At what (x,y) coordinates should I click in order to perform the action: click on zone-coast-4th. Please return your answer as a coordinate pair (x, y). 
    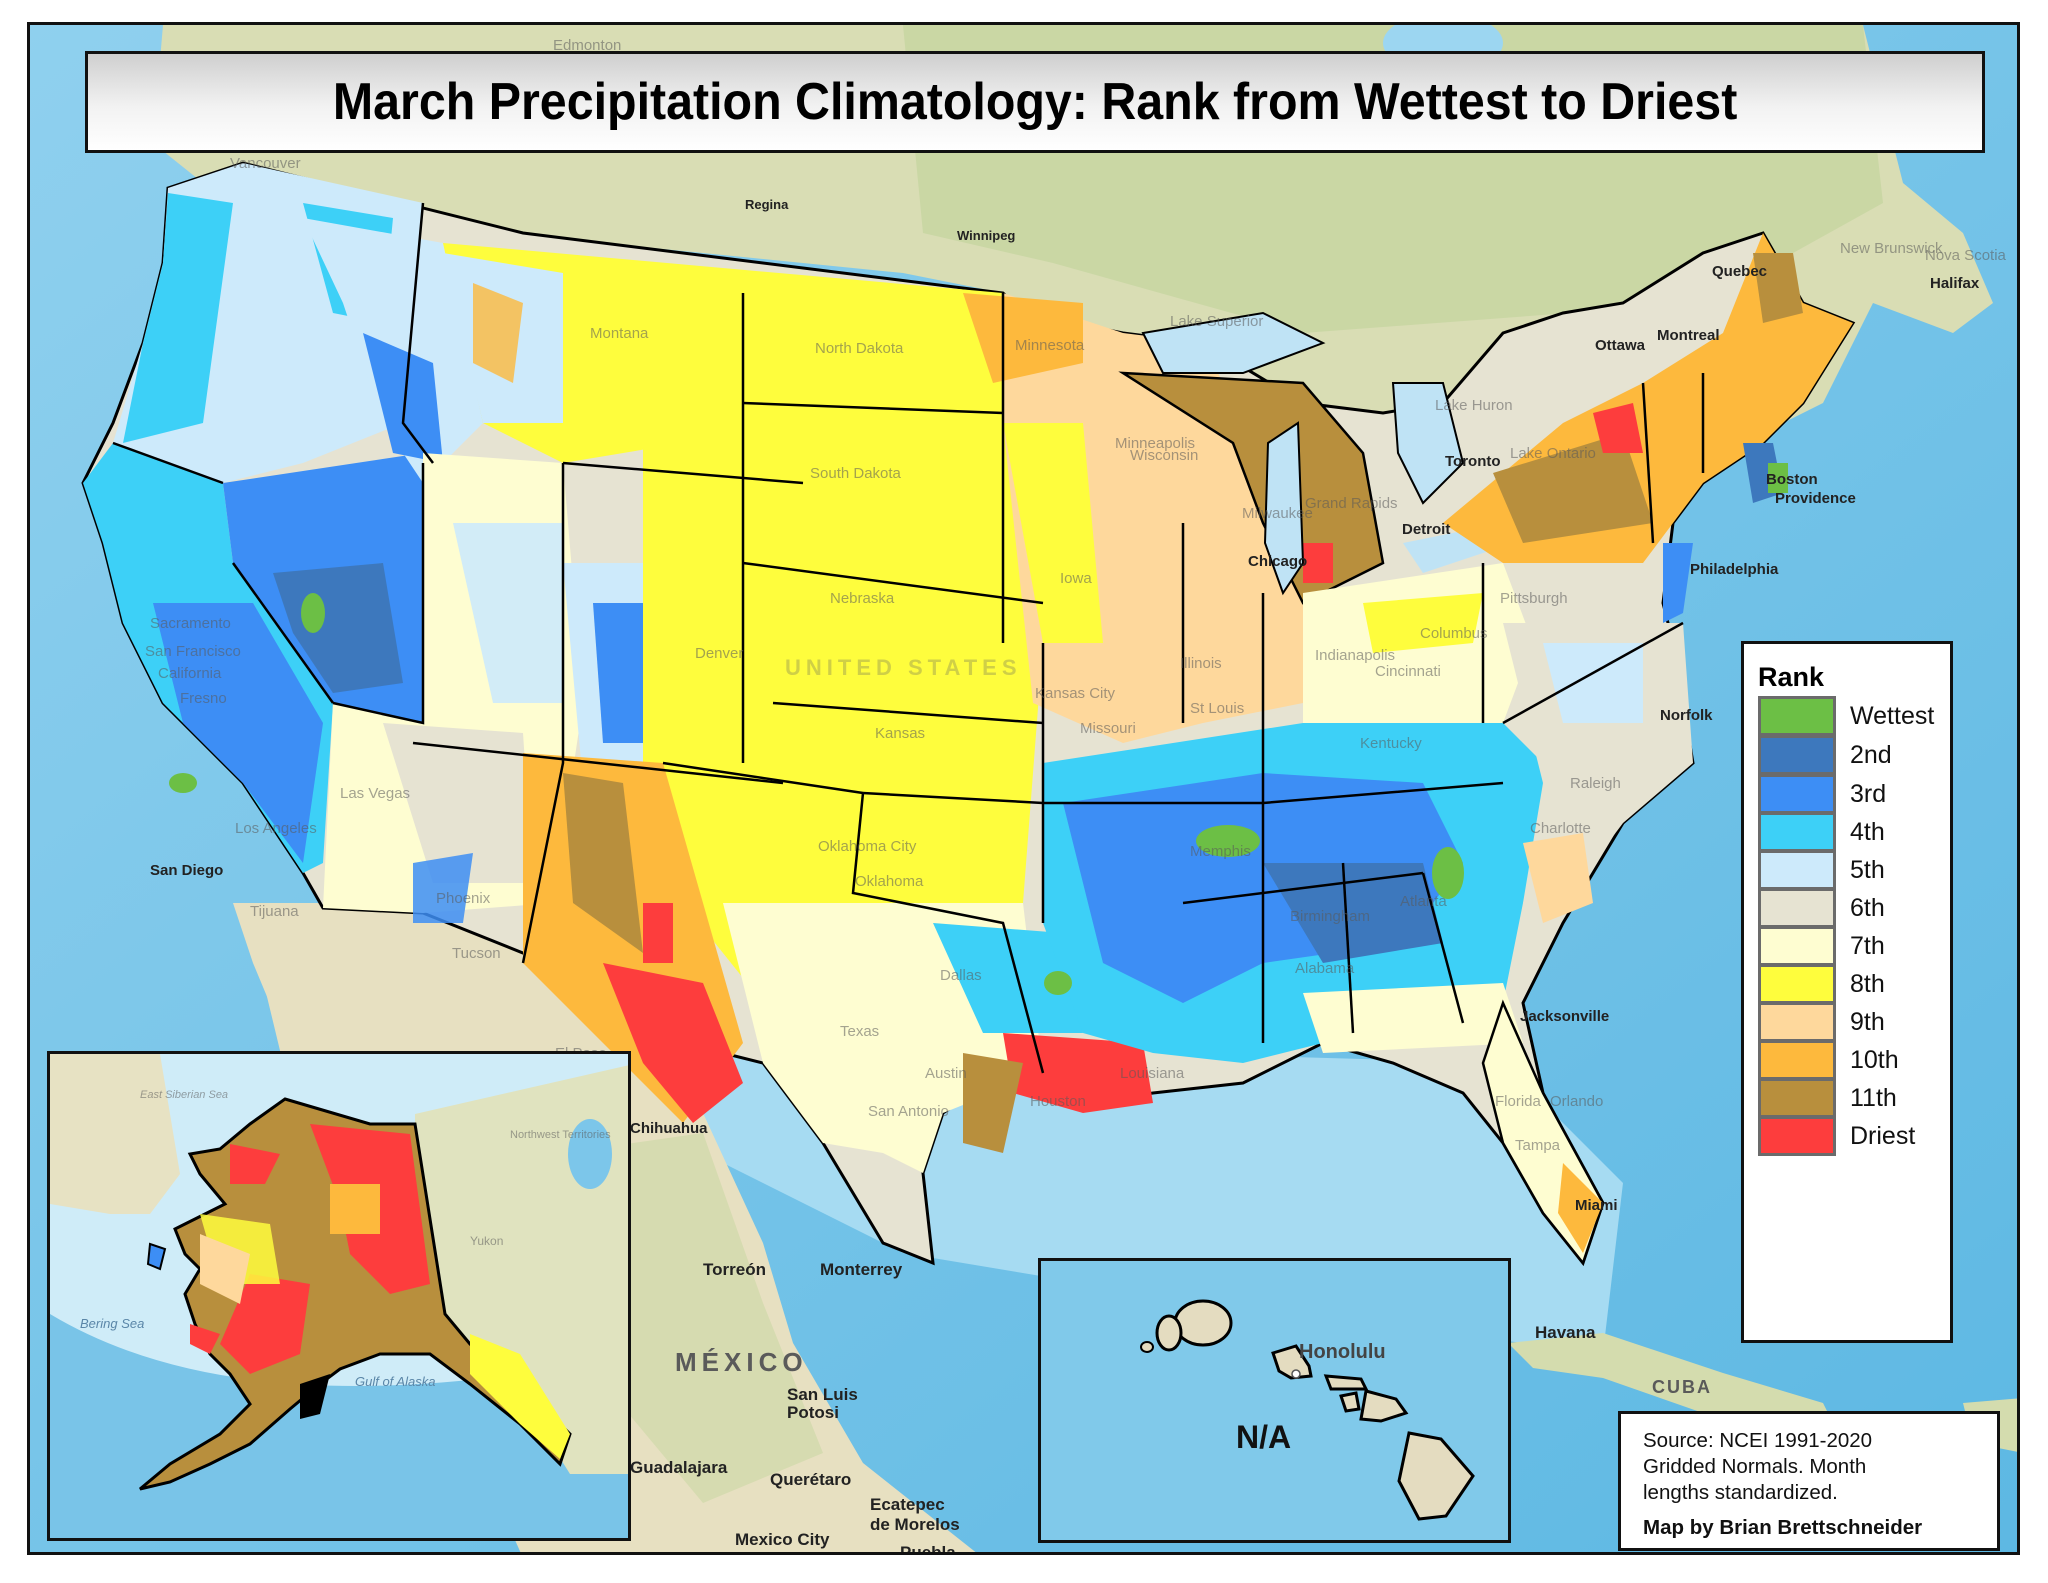
    Looking at the image, I should click on (178, 318).